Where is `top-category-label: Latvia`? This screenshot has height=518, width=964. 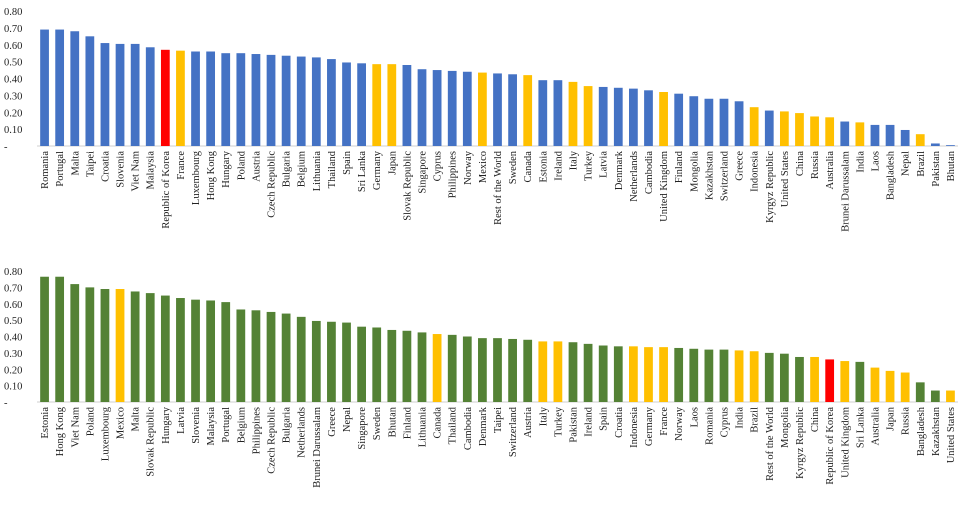
top-category-label: Latvia is located at coordinates (604, 164).